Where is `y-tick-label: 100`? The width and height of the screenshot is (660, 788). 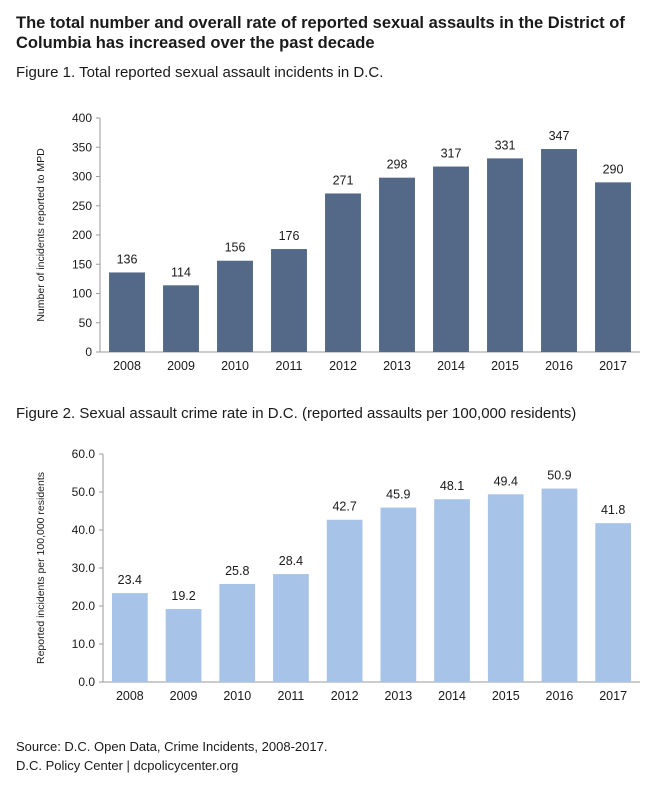 y-tick-label: 100 is located at coordinates (82, 294).